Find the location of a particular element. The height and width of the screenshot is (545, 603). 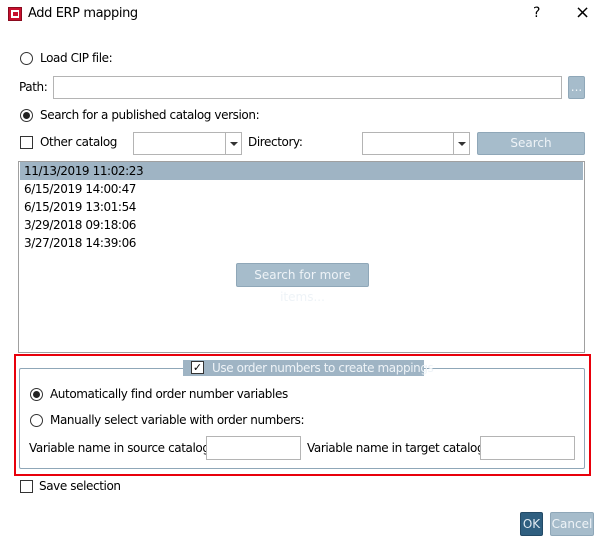

target-variable-label: Variable name in target catalog: is located at coordinates (397, 448).